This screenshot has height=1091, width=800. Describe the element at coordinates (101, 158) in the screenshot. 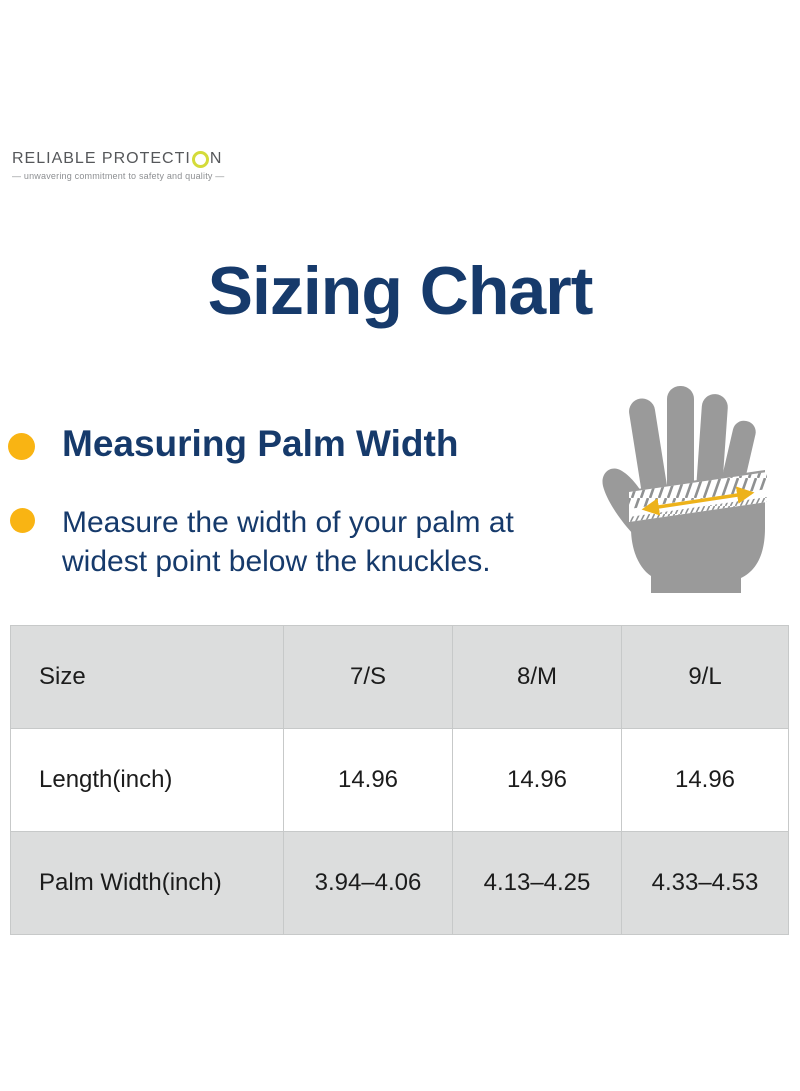

I see `brand-name-part1: RELIABLE PROTECTI` at that location.